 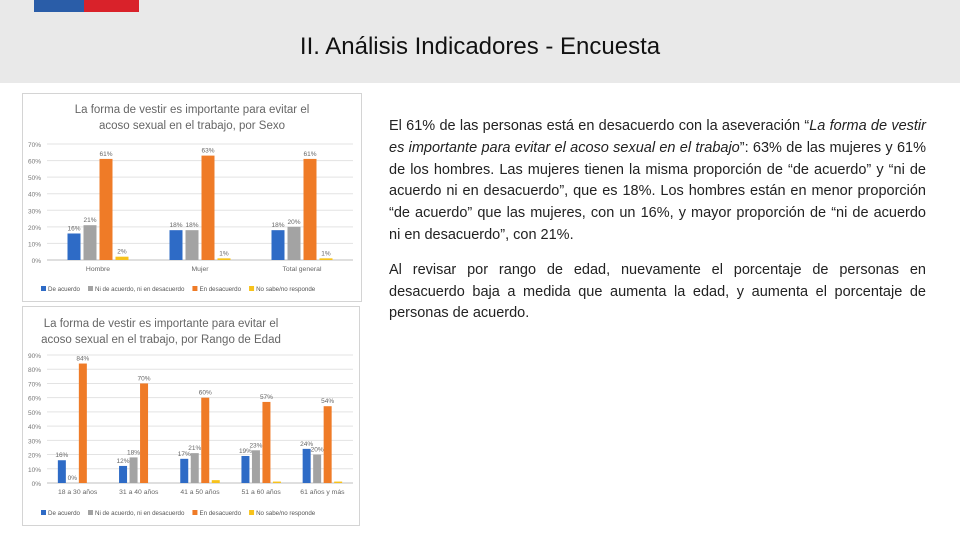 What do you see at coordinates (64, 513) in the screenshot?
I see `edad-legend-label: De acuerdo` at bounding box center [64, 513].